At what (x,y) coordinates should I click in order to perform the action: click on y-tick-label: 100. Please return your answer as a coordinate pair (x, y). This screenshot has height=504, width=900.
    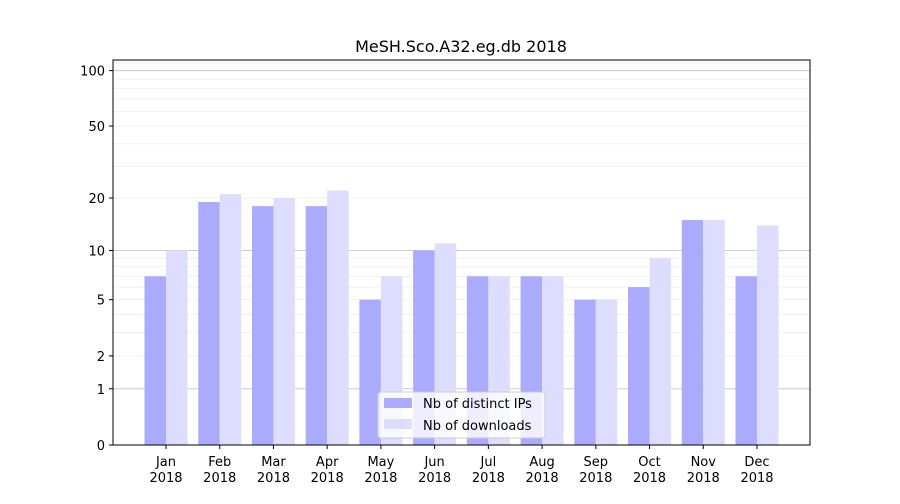
    Looking at the image, I should click on (92, 72).